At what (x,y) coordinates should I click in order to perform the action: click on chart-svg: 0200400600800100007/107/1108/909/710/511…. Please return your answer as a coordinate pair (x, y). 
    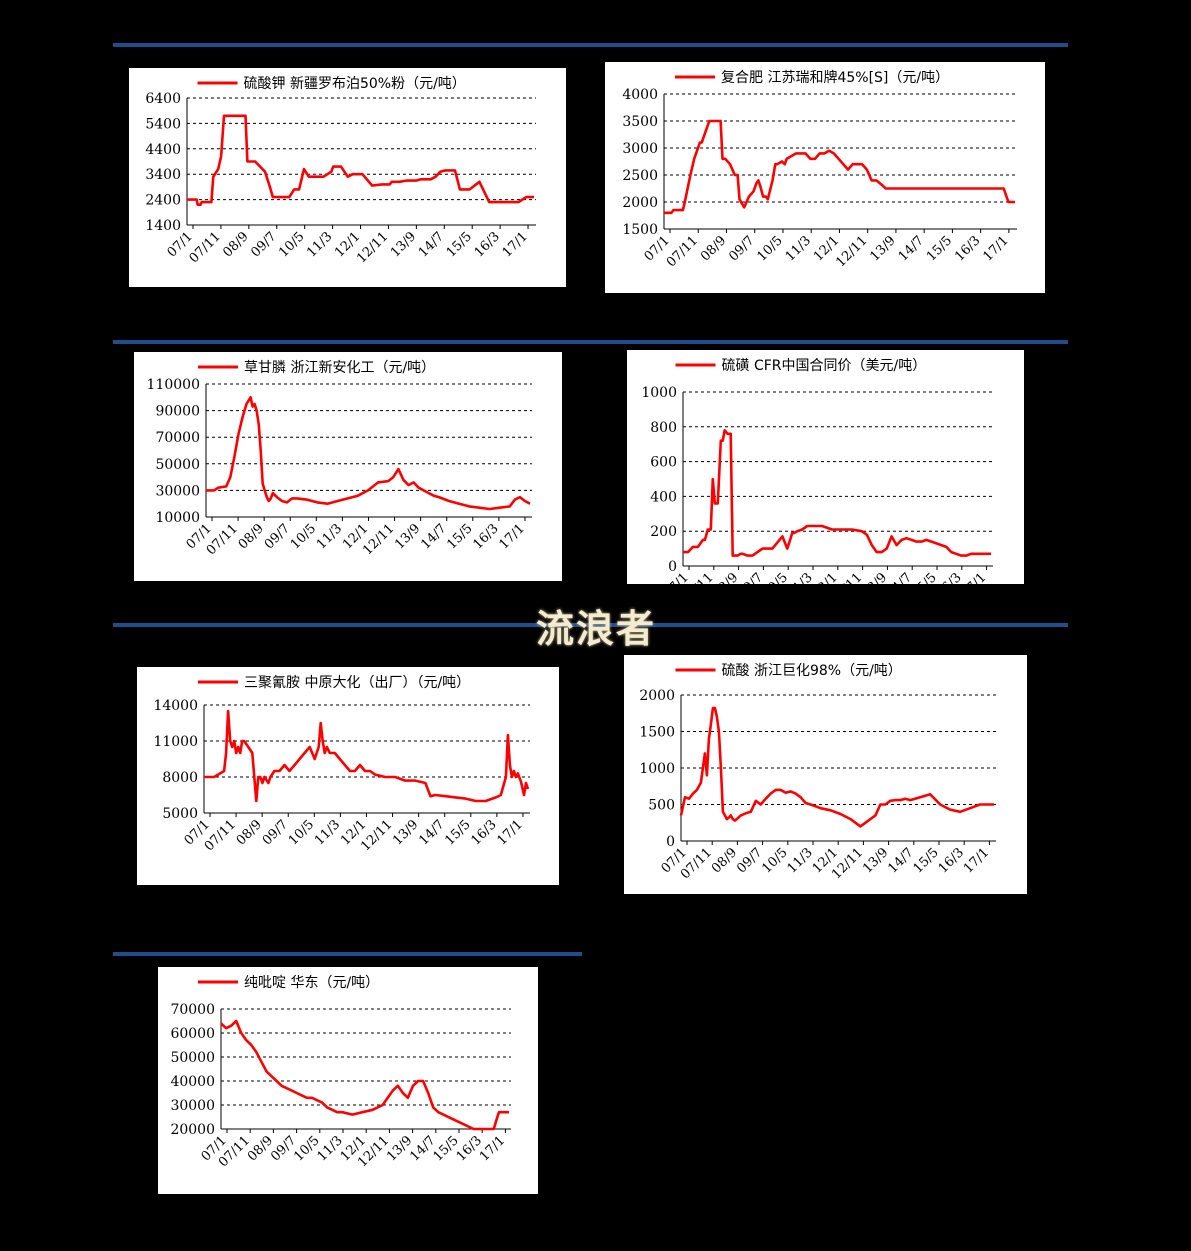
    Looking at the image, I should click on (817, 471).